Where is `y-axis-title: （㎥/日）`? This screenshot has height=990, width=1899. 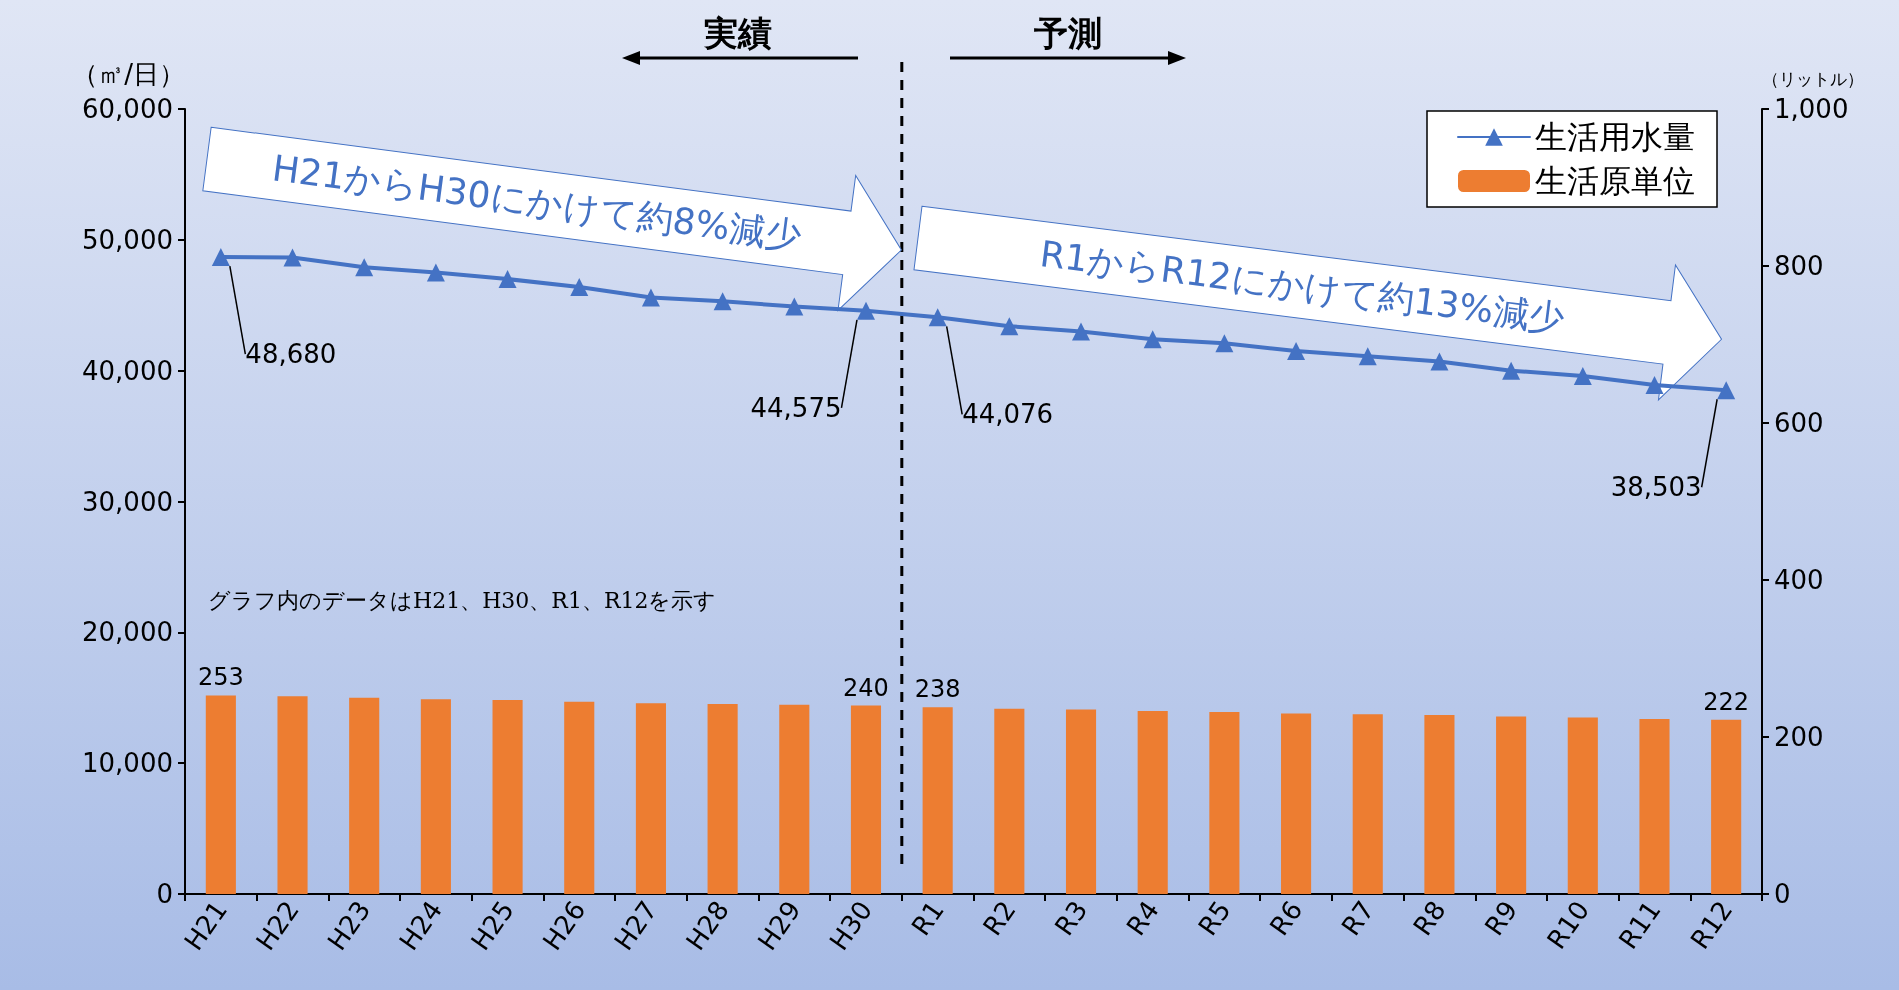
y-axis-title: （㎥/日） is located at coordinates (128, 74).